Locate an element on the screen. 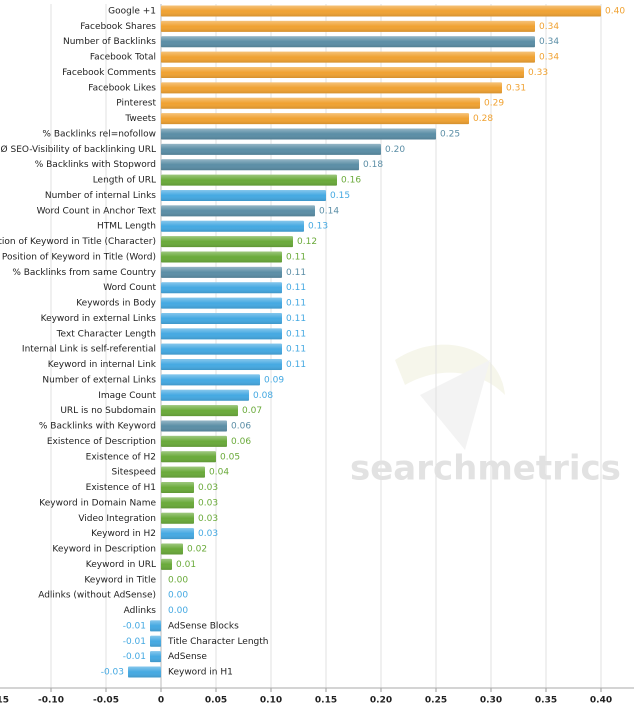  value-label: 0.28 is located at coordinates (483, 119).